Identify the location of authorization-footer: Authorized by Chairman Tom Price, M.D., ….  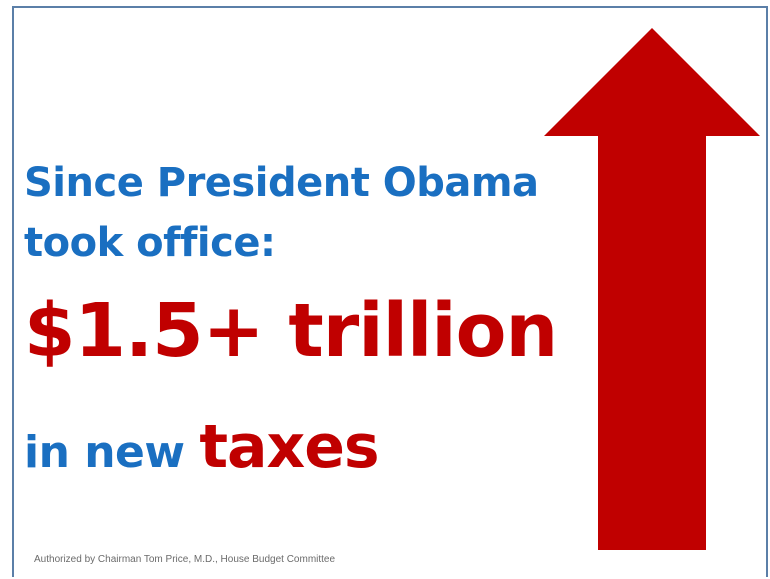
(185, 559).